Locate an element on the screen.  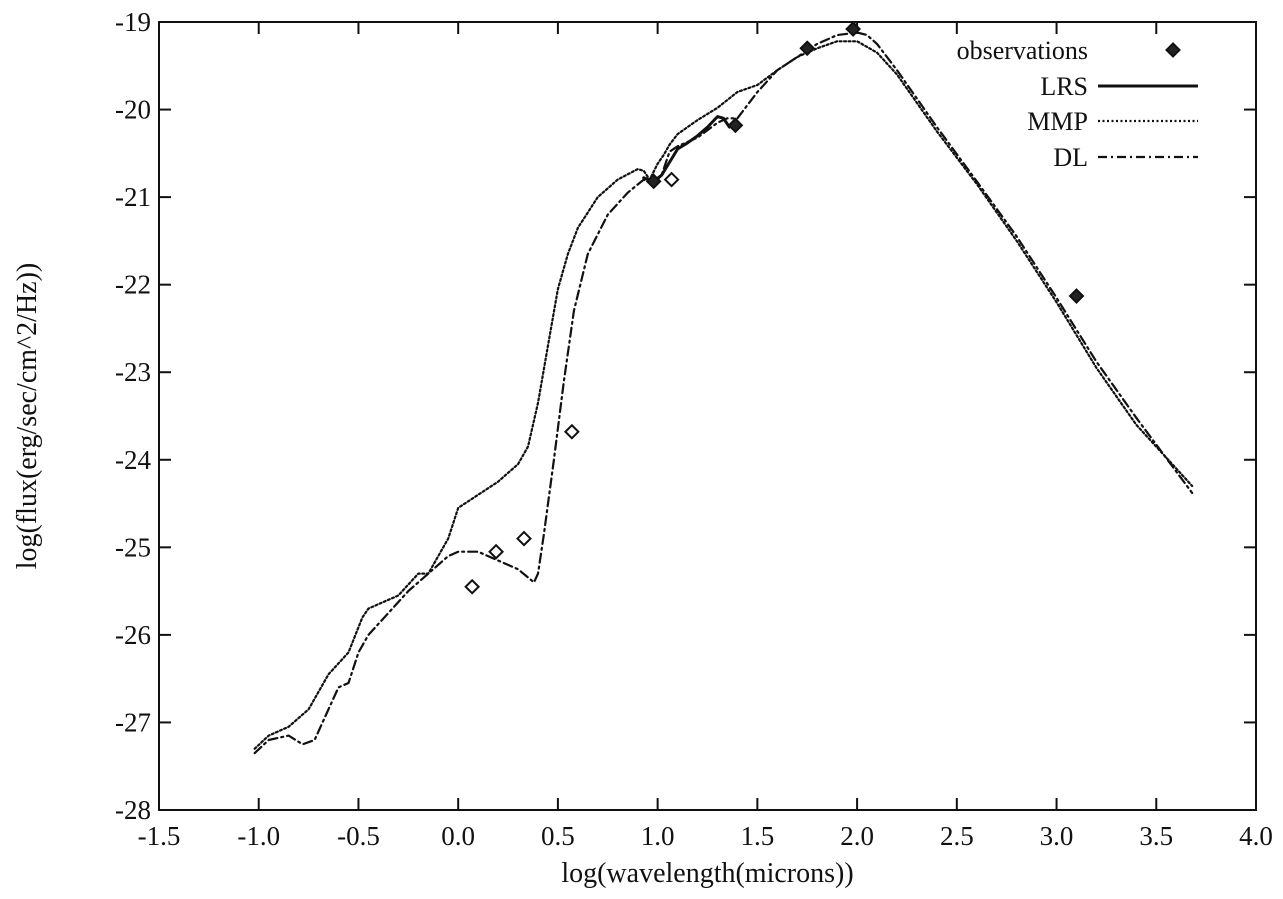
x-tick-labels: -1.5 -1.0 -0.5 0.0 0.5 1.0 1.5 2.0 2.5 3.0 3.5 4.0 is located at coordinates (705, 836).